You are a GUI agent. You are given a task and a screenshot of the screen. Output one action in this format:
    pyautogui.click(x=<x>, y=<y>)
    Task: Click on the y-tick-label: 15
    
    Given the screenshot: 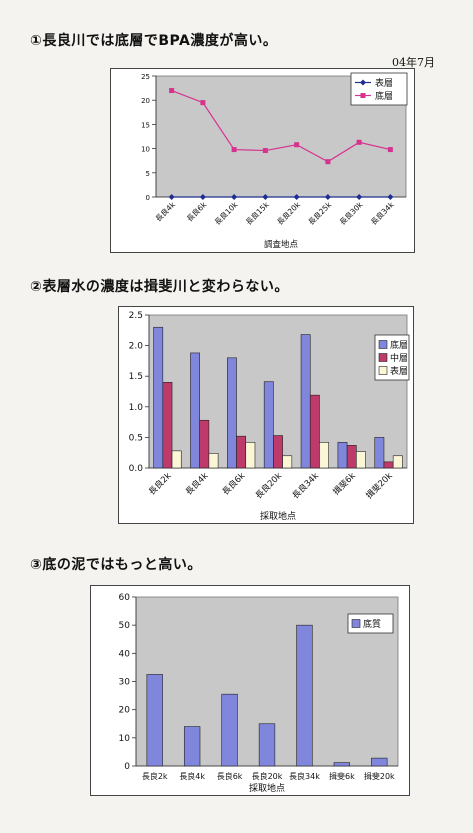 What is the action you would take?
    pyautogui.click(x=145, y=125)
    